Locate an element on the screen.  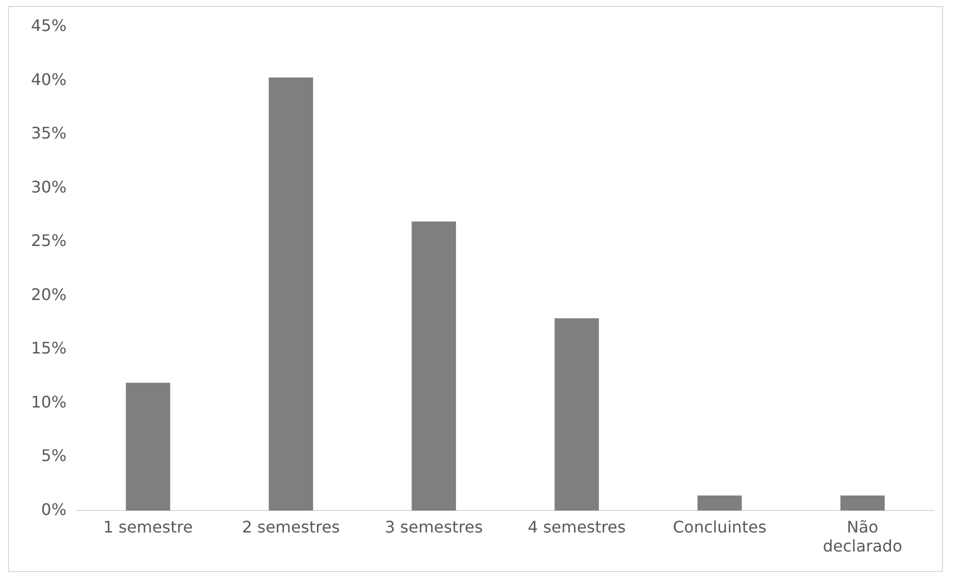
y-tick-label: 10% is located at coordinates (49, 402).